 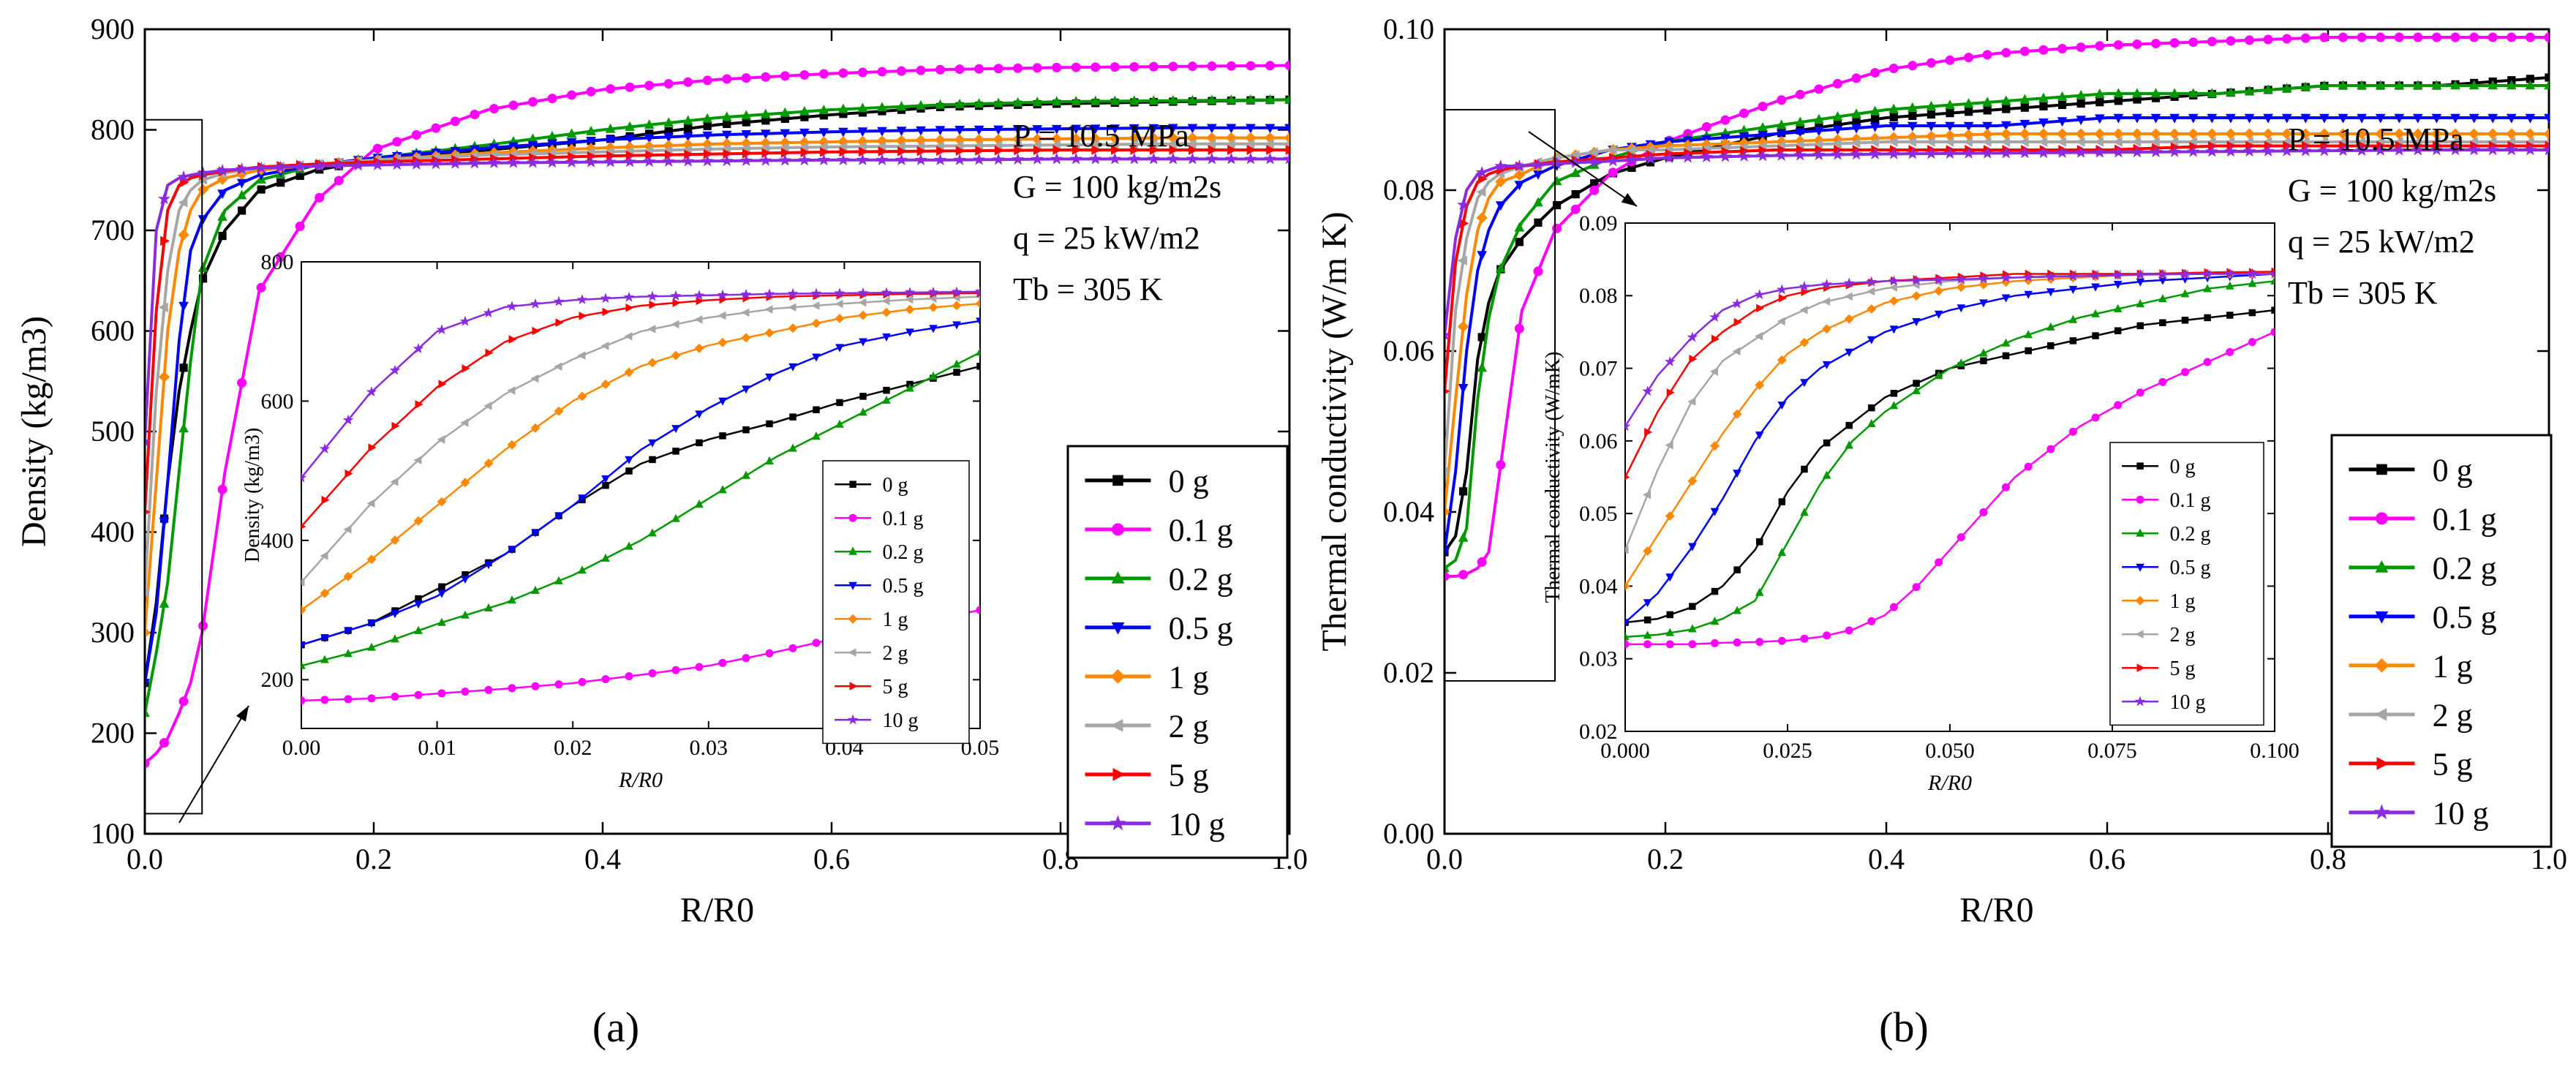 What do you see at coordinates (1189, 775) in the screenshot?
I see `a-main-legend-label: 5 g` at bounding box center [1189, 775].